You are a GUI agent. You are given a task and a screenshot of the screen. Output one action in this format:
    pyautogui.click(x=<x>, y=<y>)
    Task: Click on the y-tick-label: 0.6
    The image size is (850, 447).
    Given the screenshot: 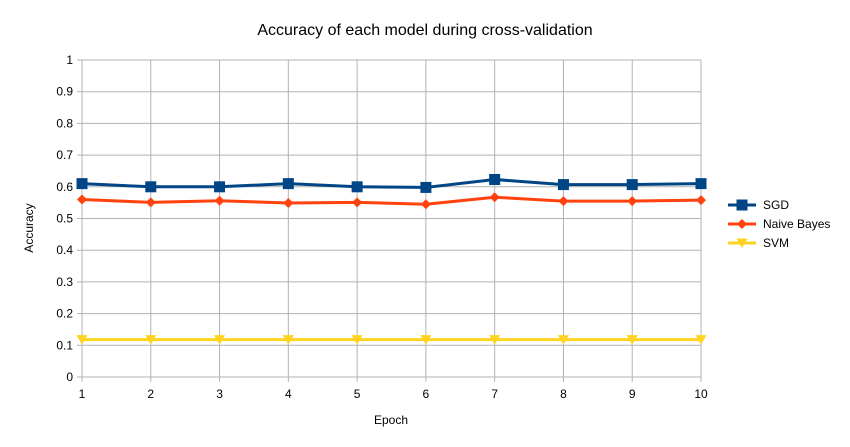 What is the action you would take?
    pyautogui.click(x=64, y=187)
    